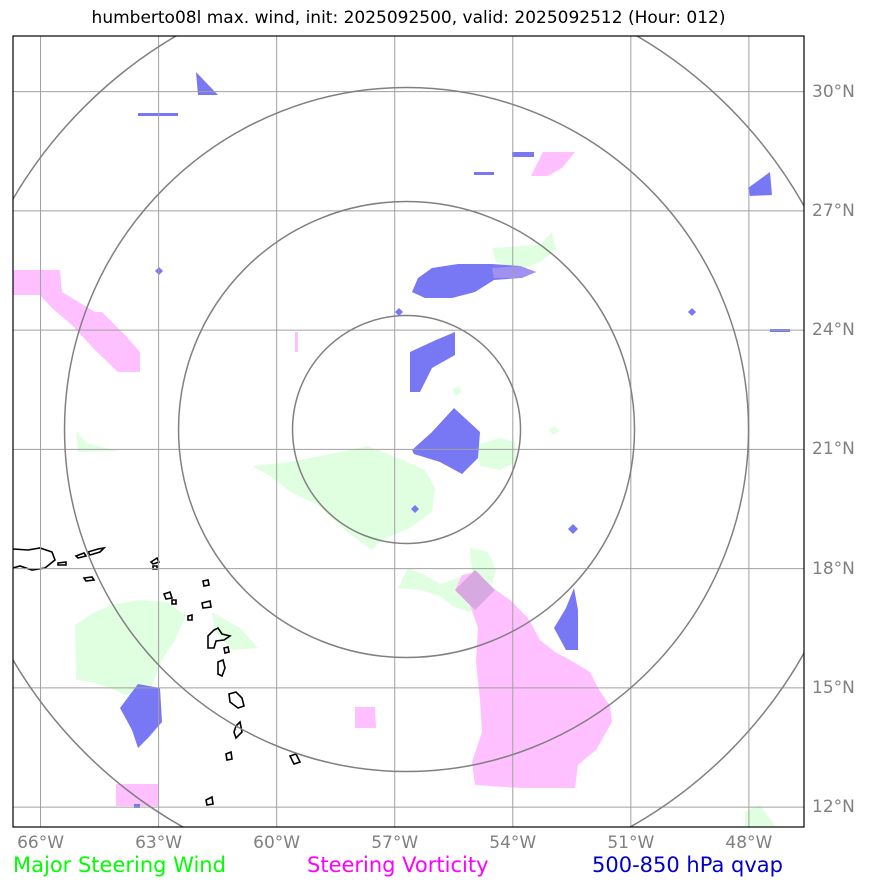  Describe the element at coordinates (749, 843) in the screenshot. I see `lon-tick-label: 48°W` at that location.